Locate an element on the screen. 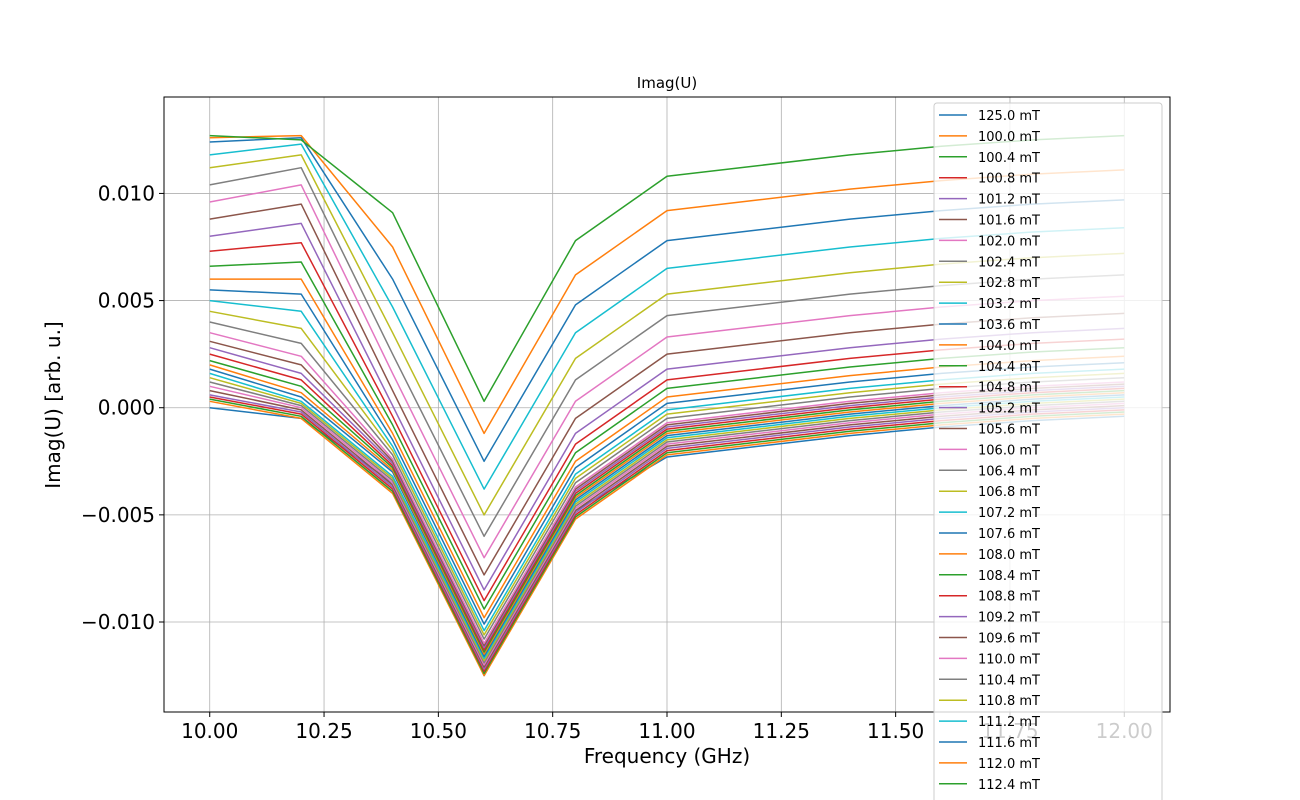  x-axis-label: Frequency (GHz) is located at coordinates (667, 756).